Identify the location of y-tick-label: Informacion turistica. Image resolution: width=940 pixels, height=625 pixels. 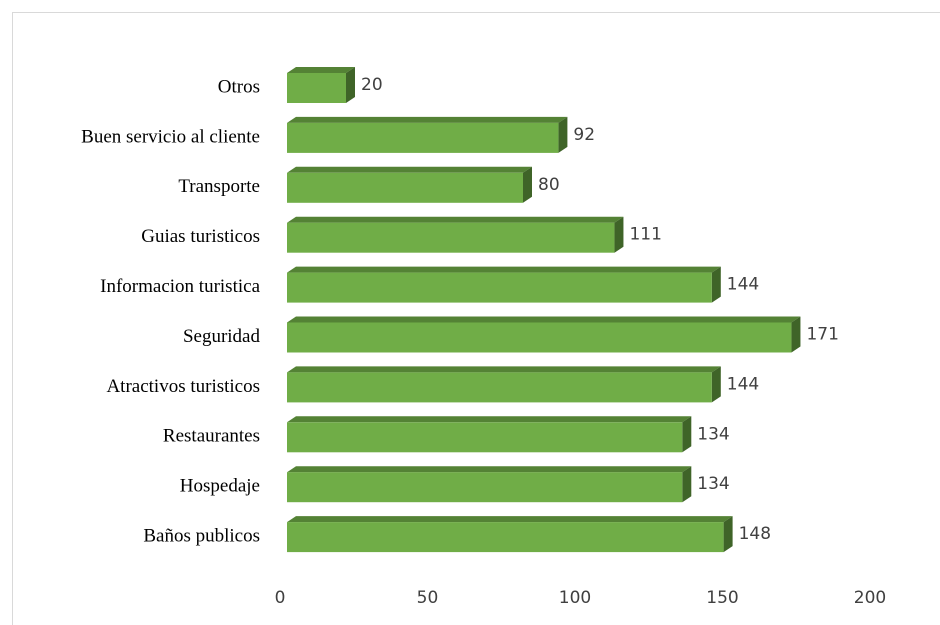
(180, 286).